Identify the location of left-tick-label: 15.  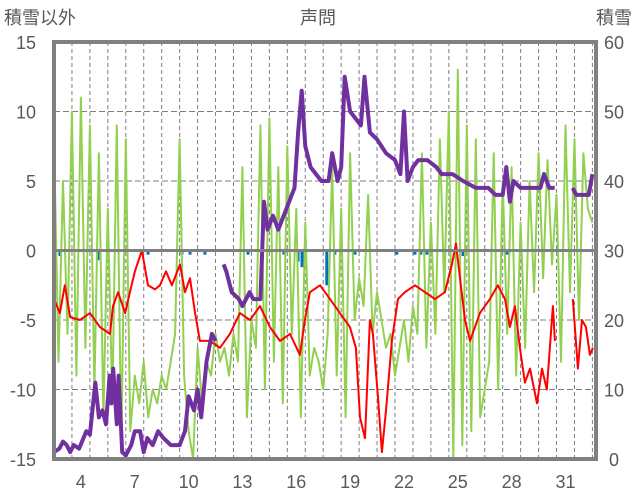
(26, 43).